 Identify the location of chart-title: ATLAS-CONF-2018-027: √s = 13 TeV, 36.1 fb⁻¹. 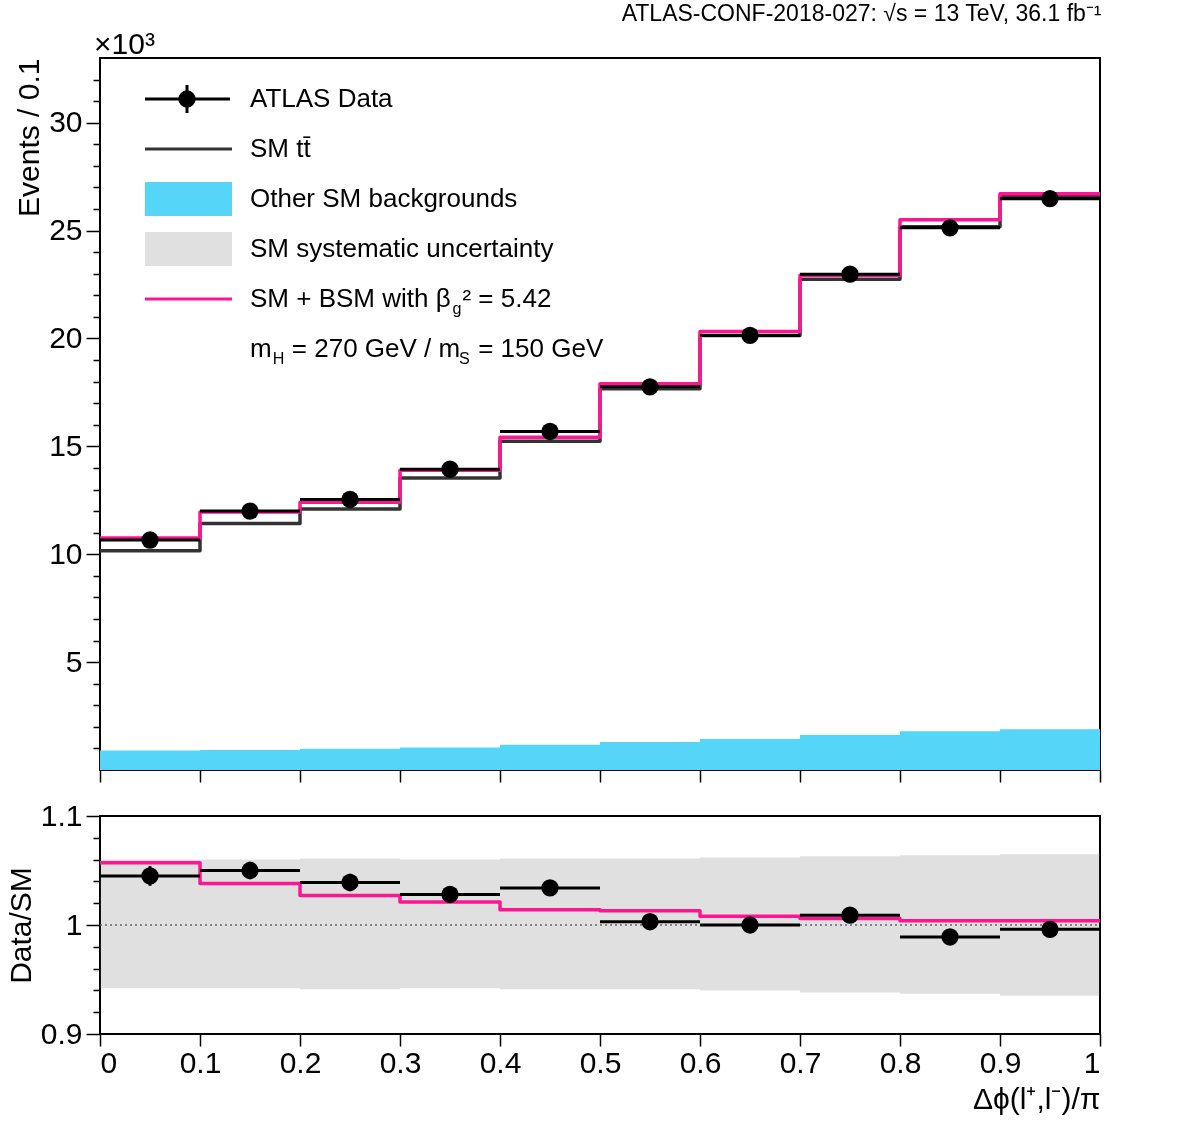
(861, 13).